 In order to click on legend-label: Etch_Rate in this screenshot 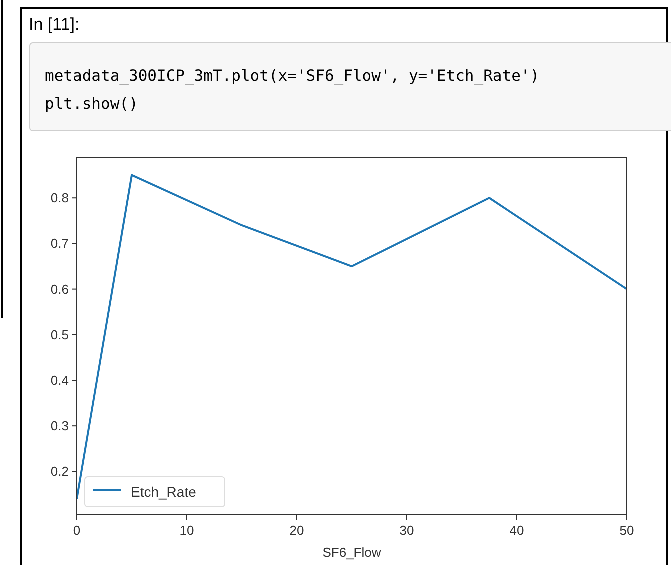, I will do `click(164, 492)`.